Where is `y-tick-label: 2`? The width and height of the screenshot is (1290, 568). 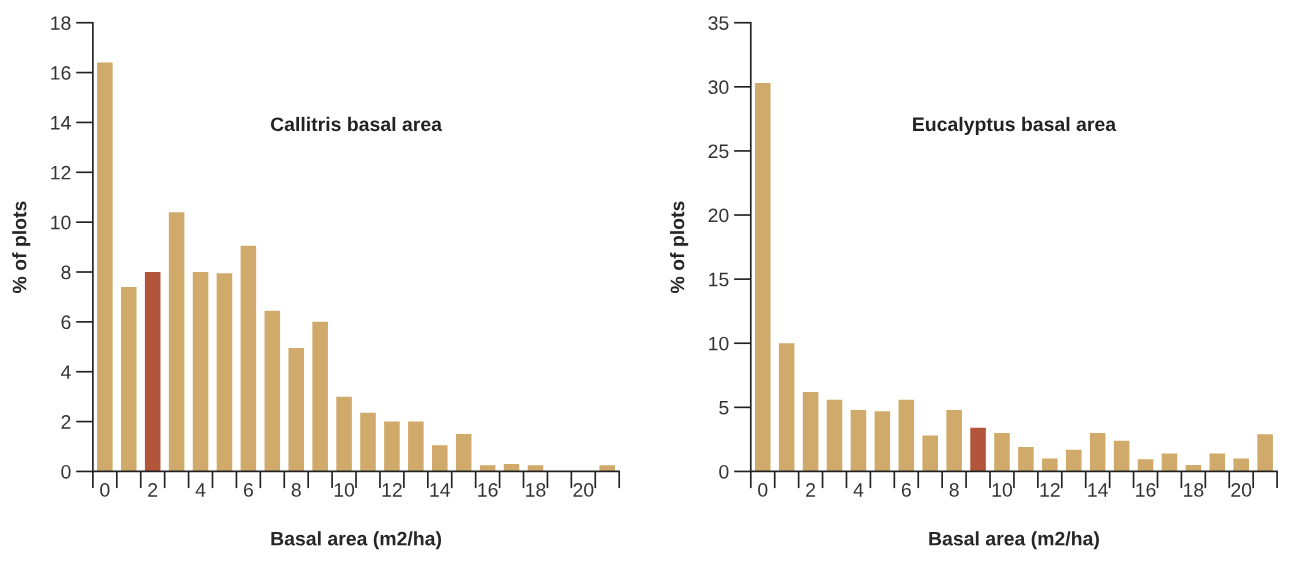
y-tick-label: 2 is located at coordinates (66, 422).